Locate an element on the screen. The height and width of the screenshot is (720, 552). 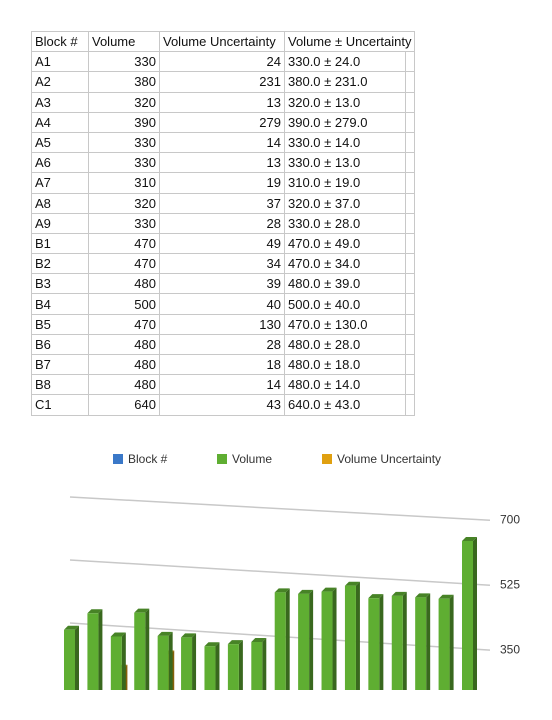
legend-label: Volume is located at coordinates (252, 459).